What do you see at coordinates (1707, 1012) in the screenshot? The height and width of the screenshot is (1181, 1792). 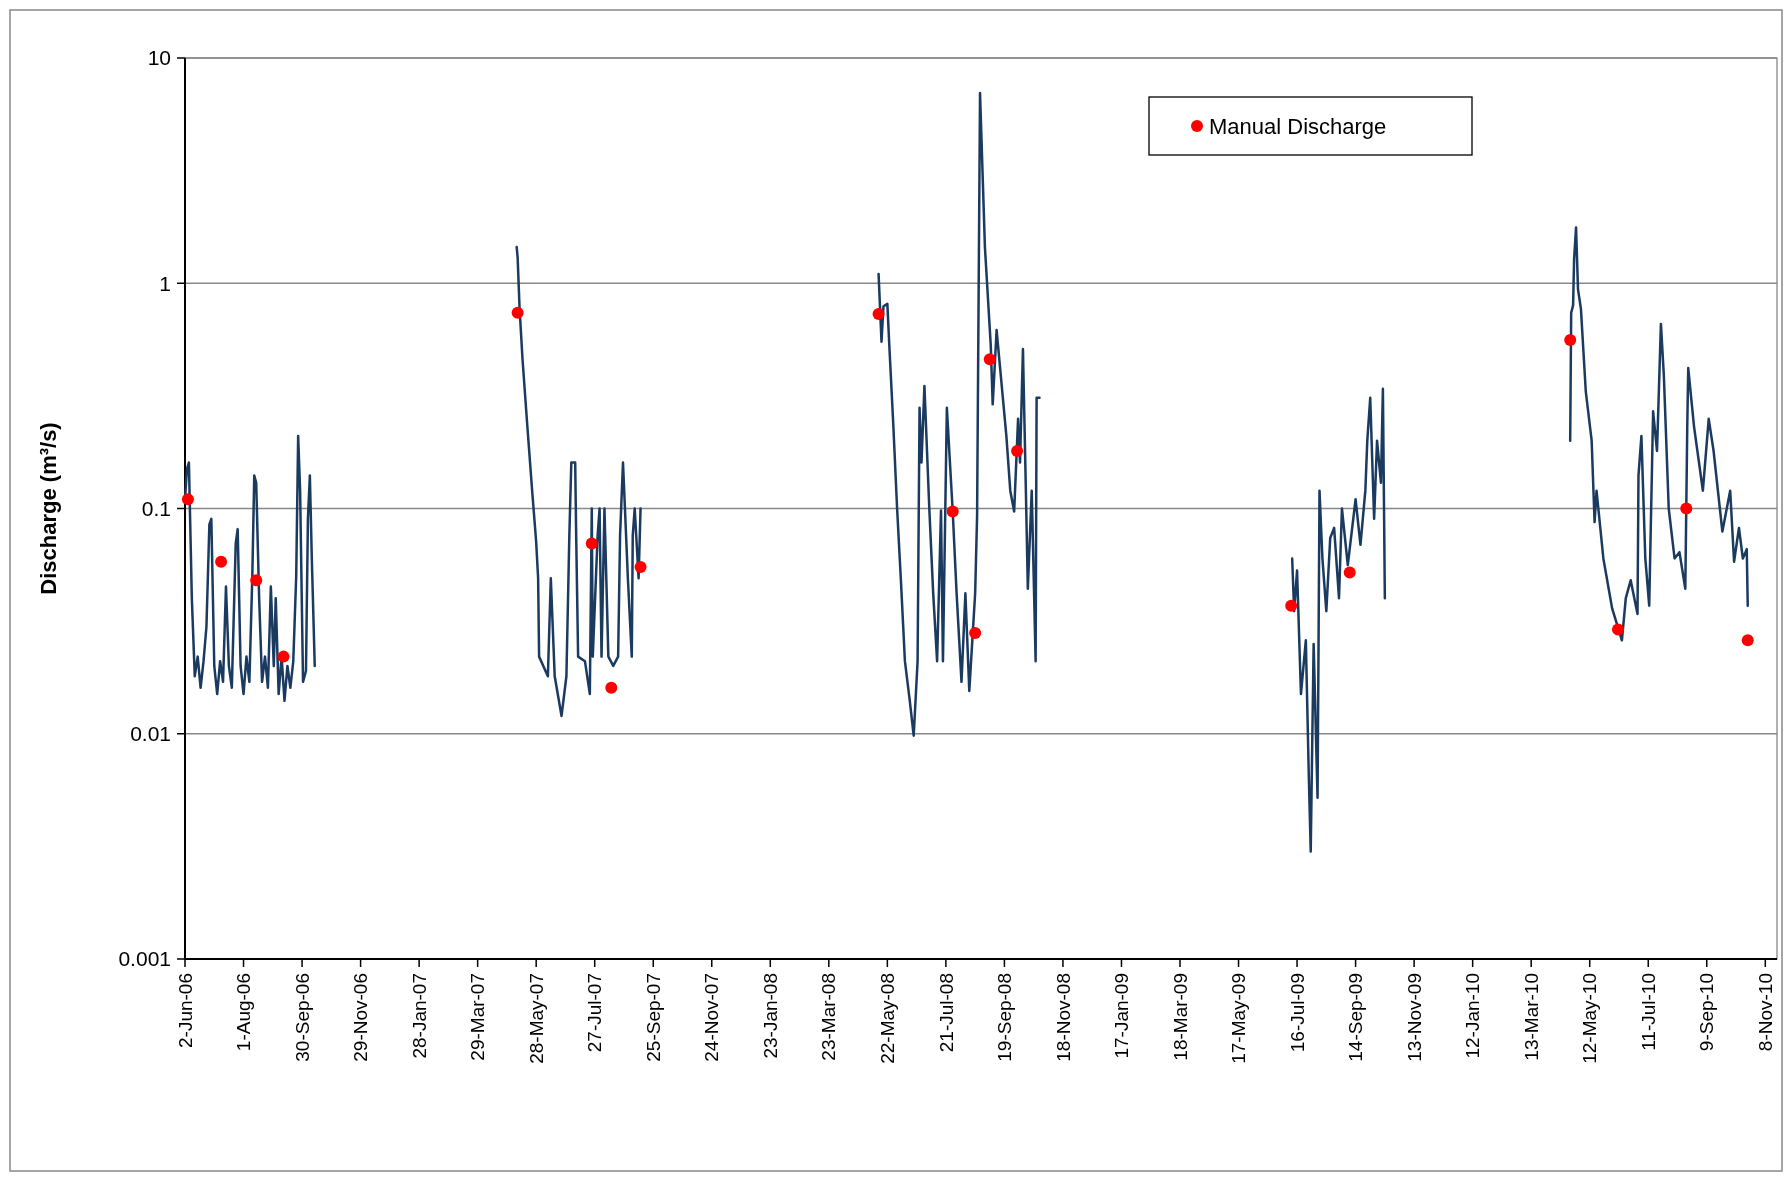 I see `x-tick-label: 9-Sep-10` at bounding box center [1707, 1012].